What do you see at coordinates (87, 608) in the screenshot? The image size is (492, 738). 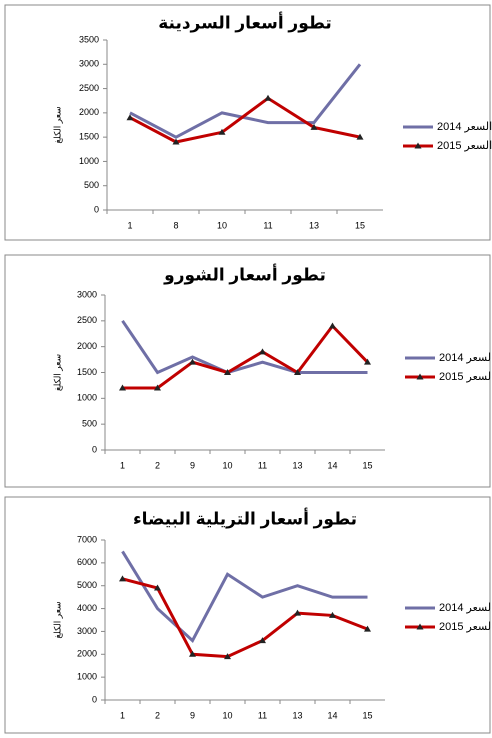 I see `y-tick-label: 4000` at bounding box center [87, 608].